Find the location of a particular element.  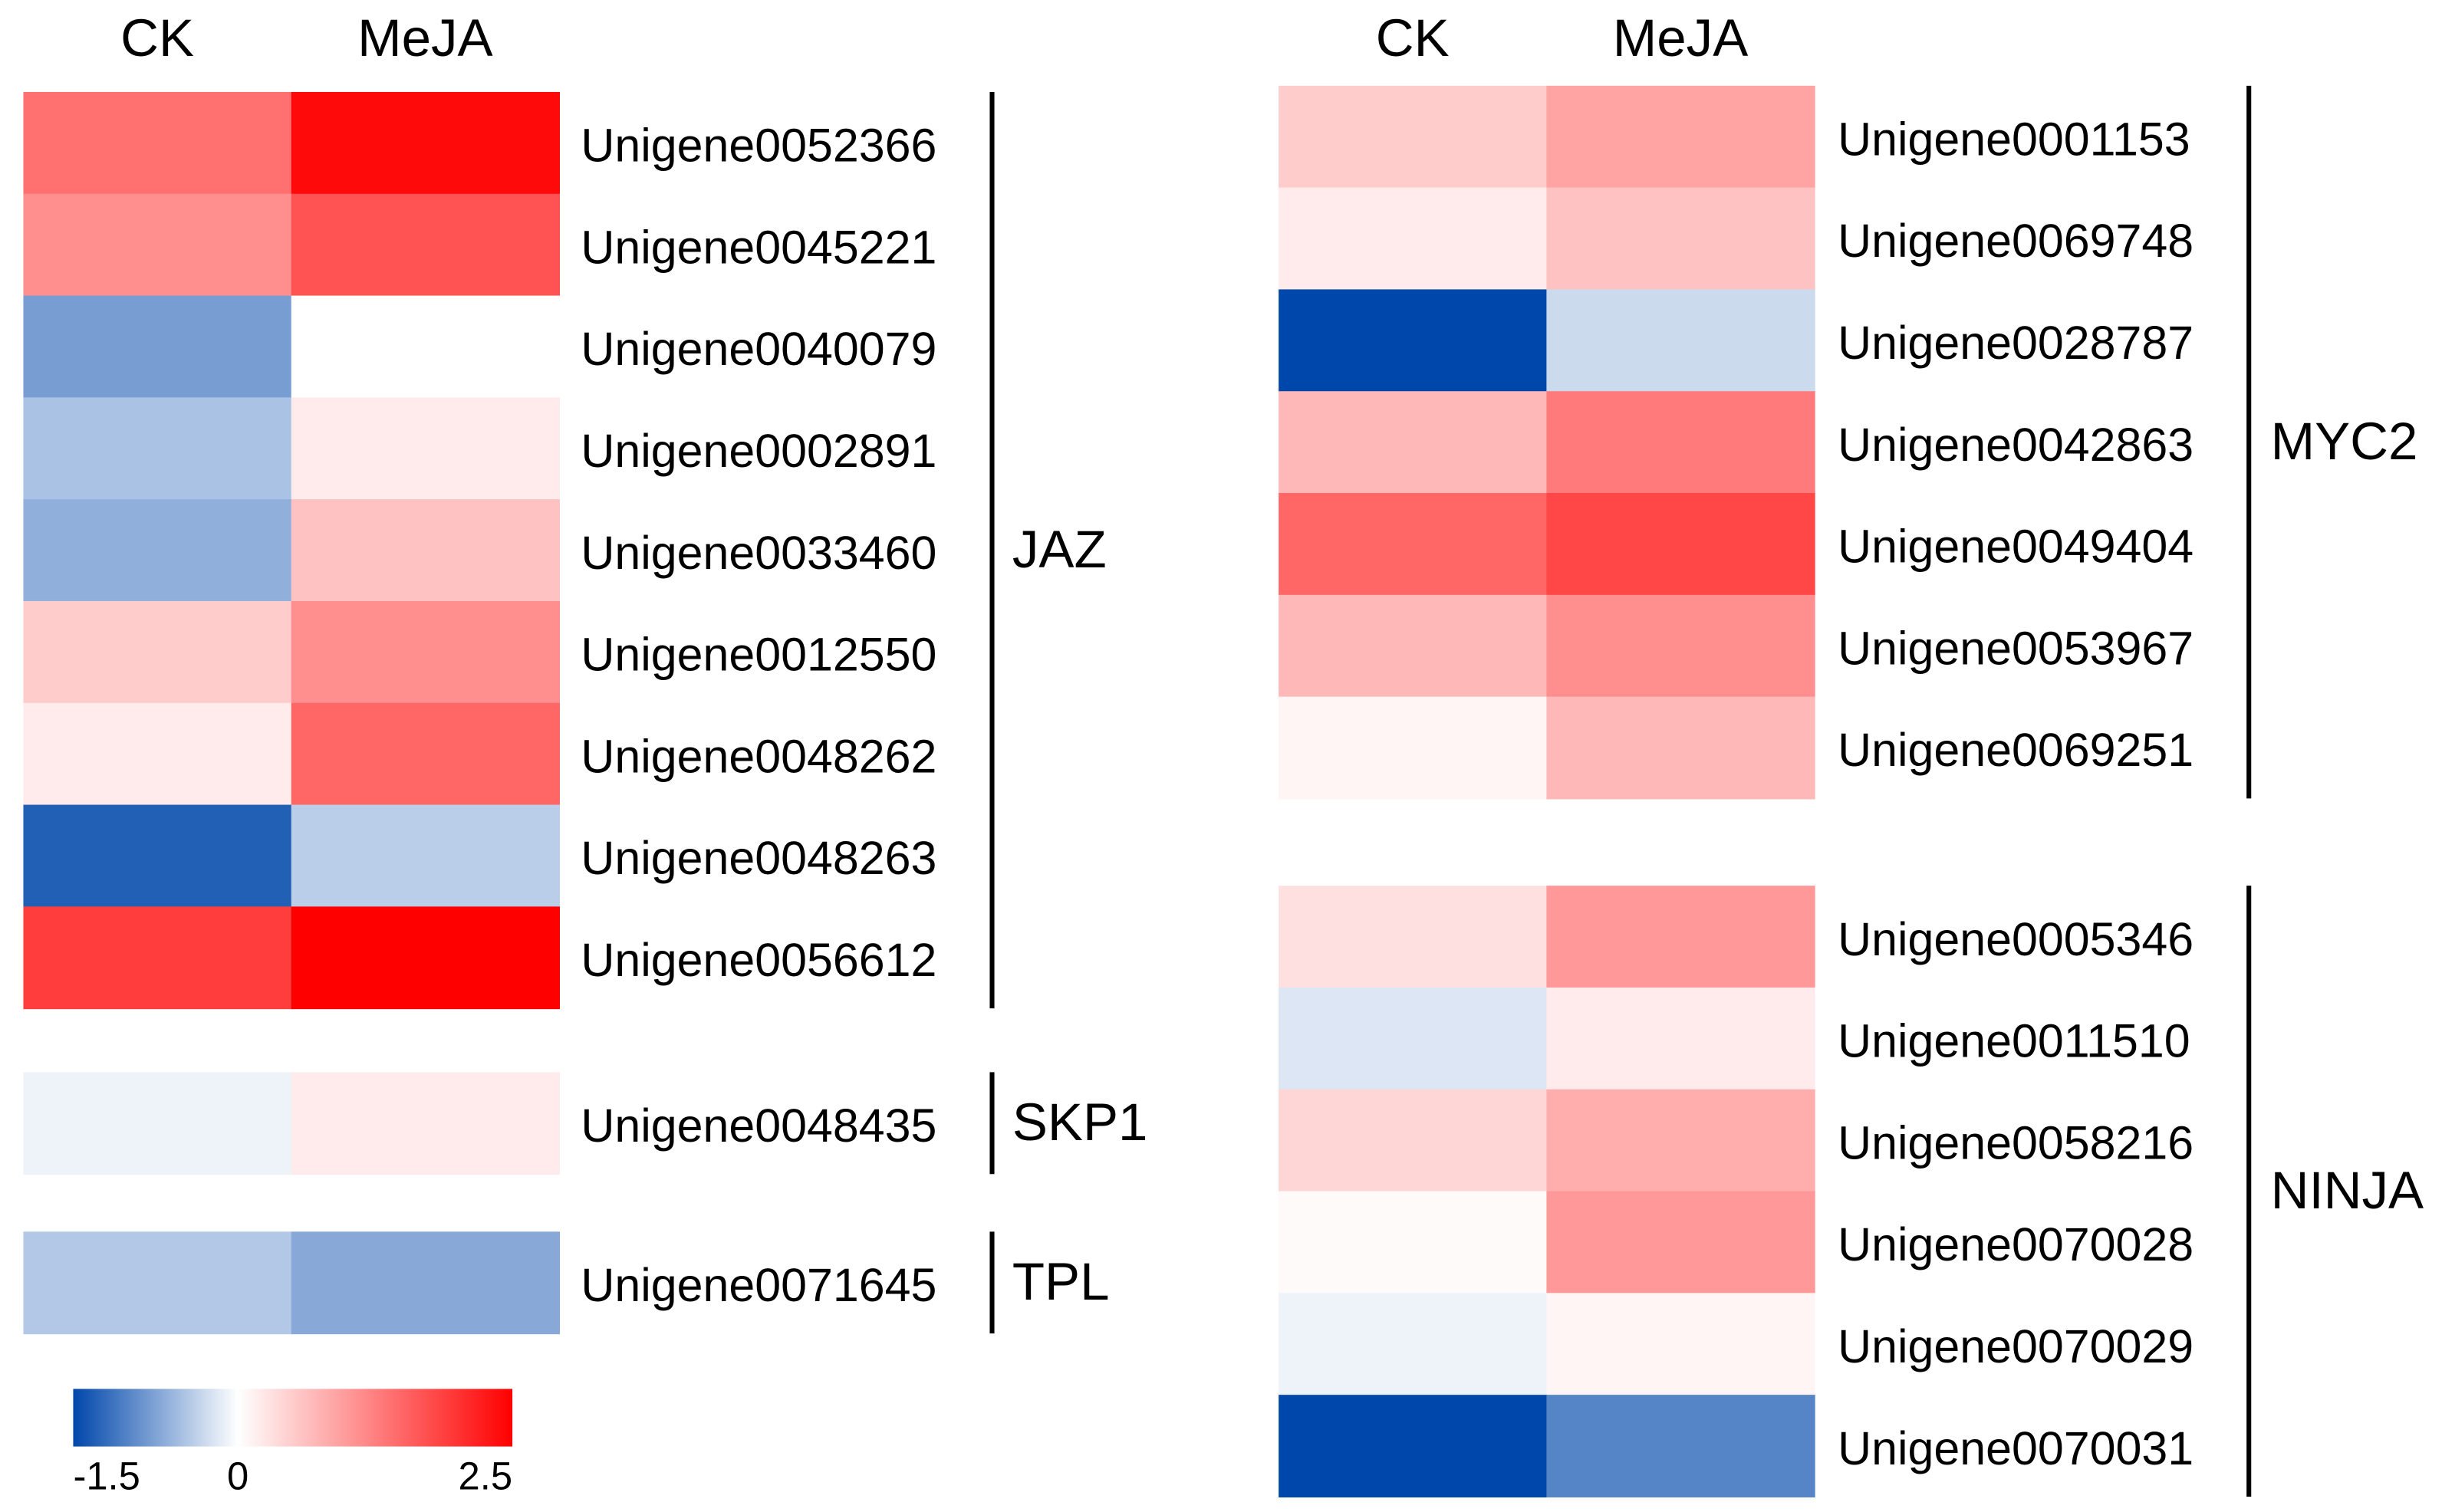

gene-label: Unigene0049404 is located at coordinates (2016, 547).